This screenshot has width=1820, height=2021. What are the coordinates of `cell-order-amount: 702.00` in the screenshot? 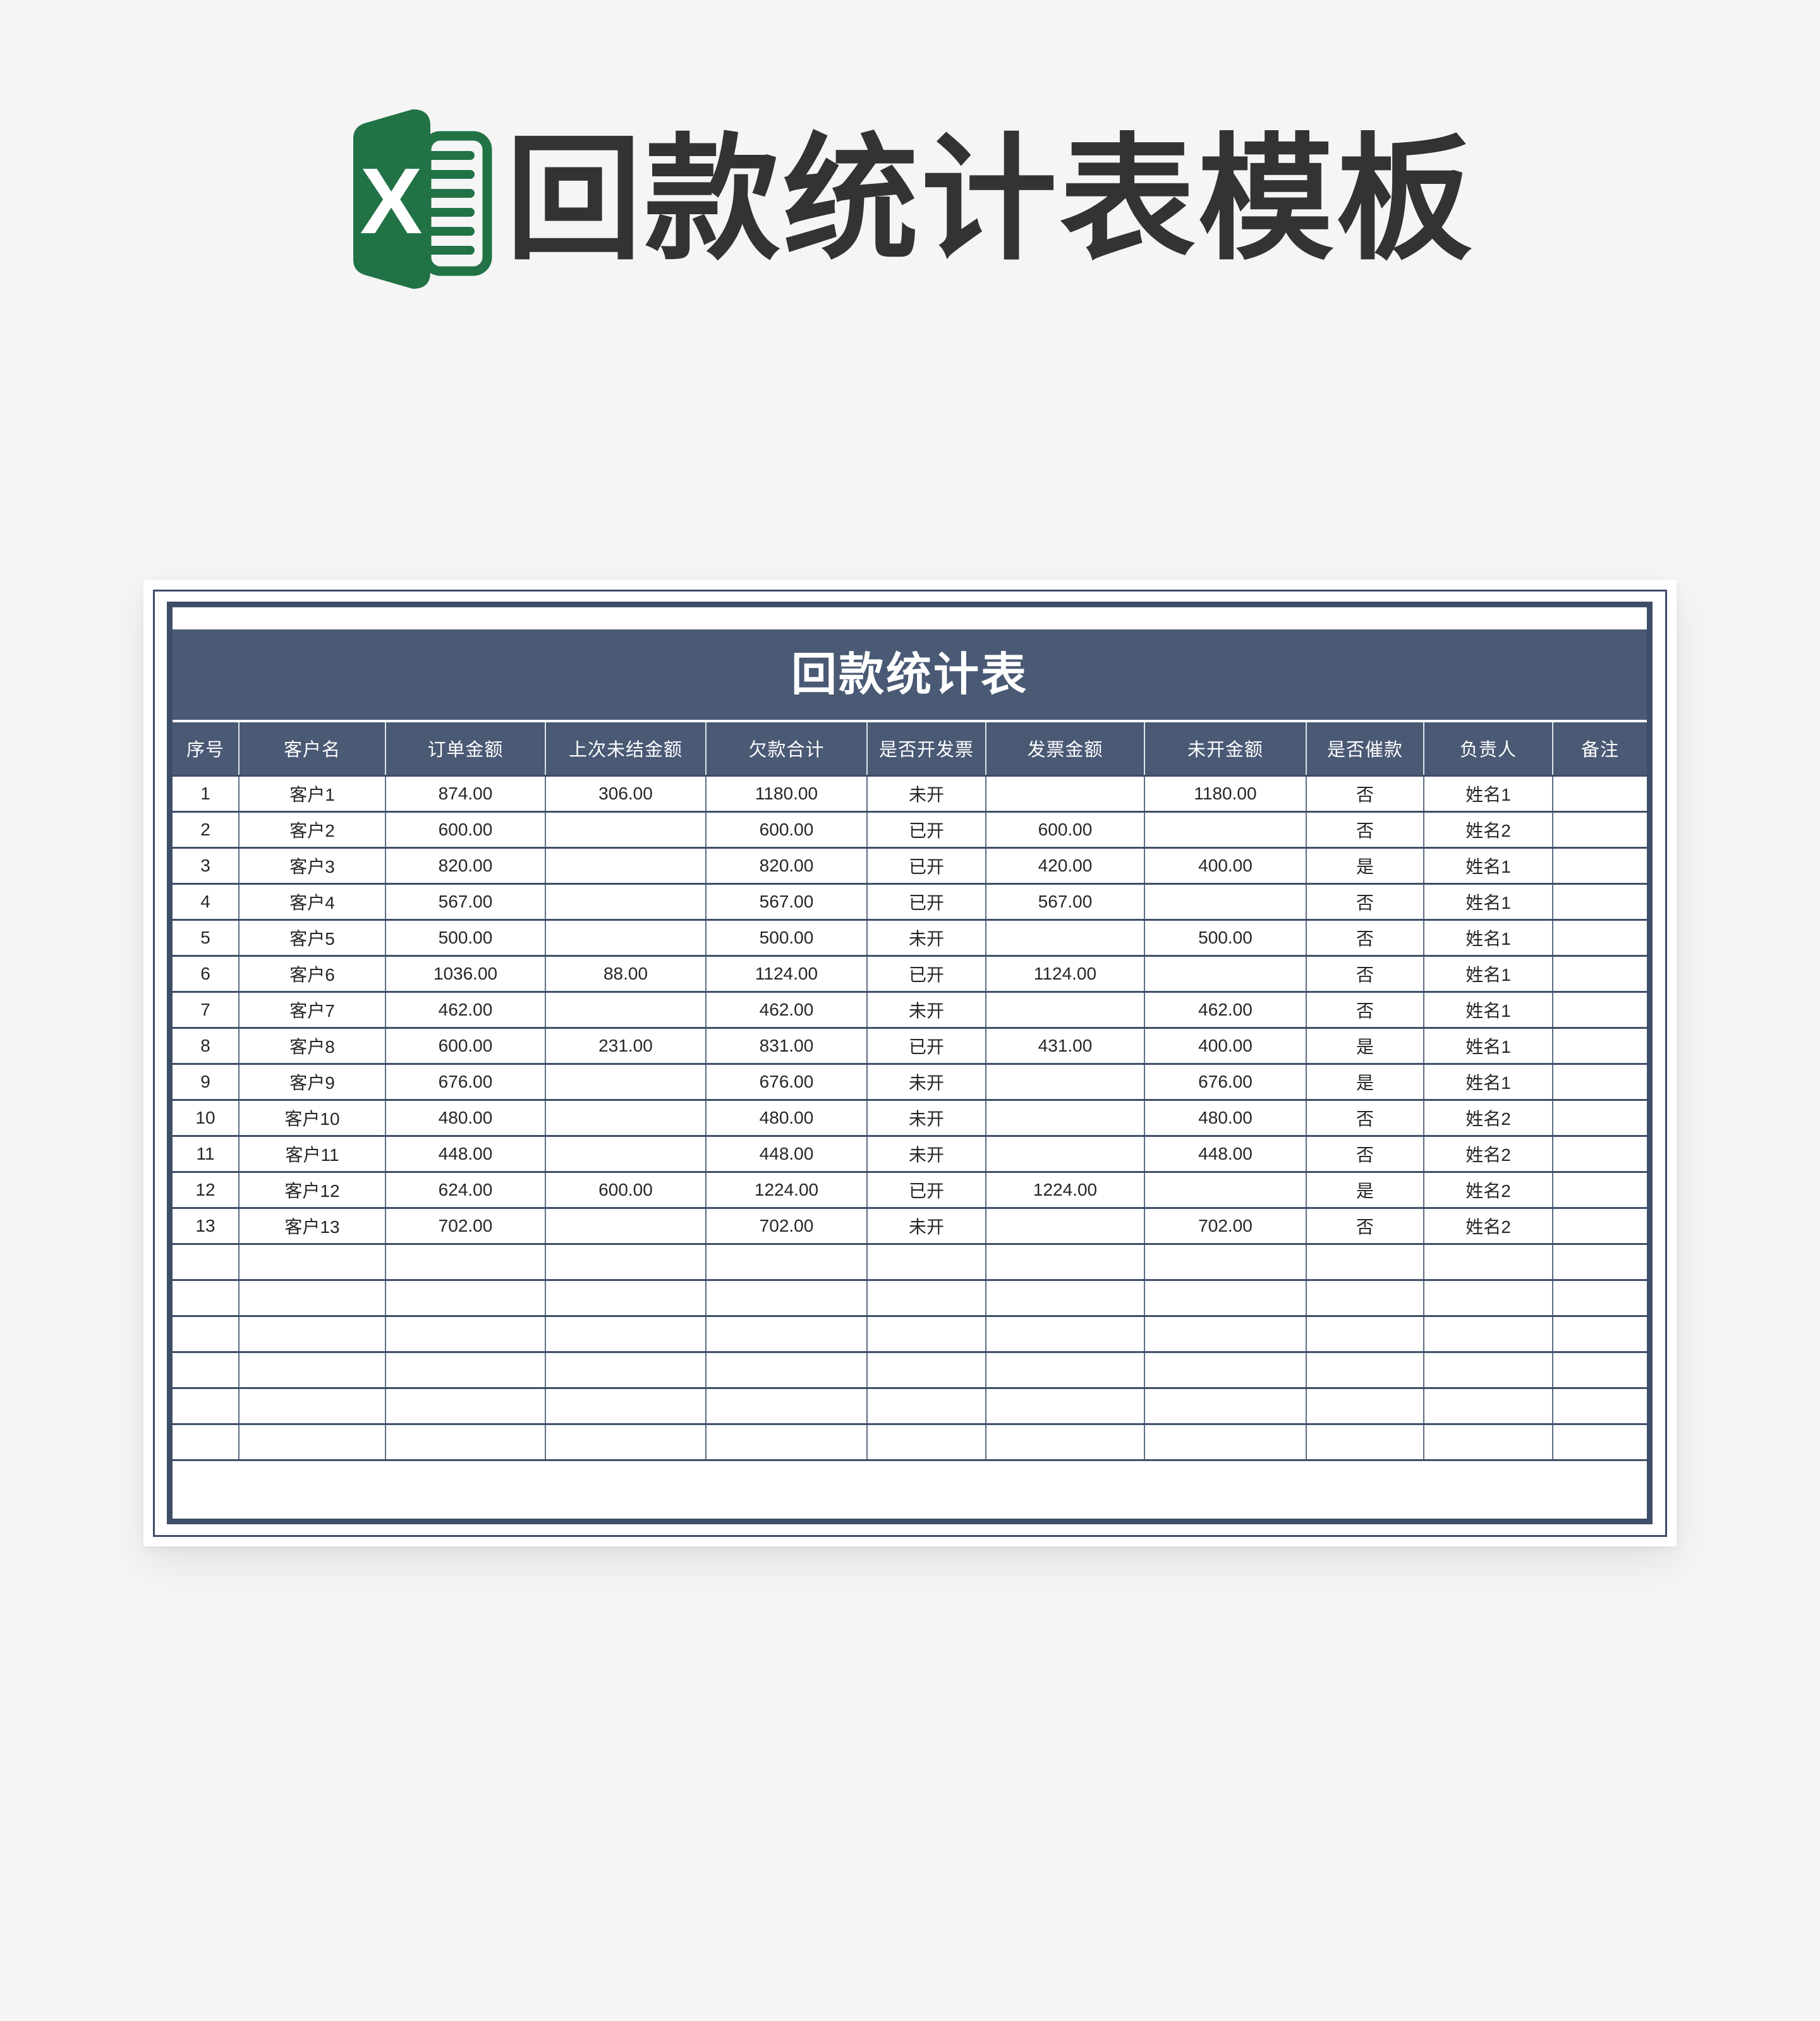 It's located at (465, 1225).